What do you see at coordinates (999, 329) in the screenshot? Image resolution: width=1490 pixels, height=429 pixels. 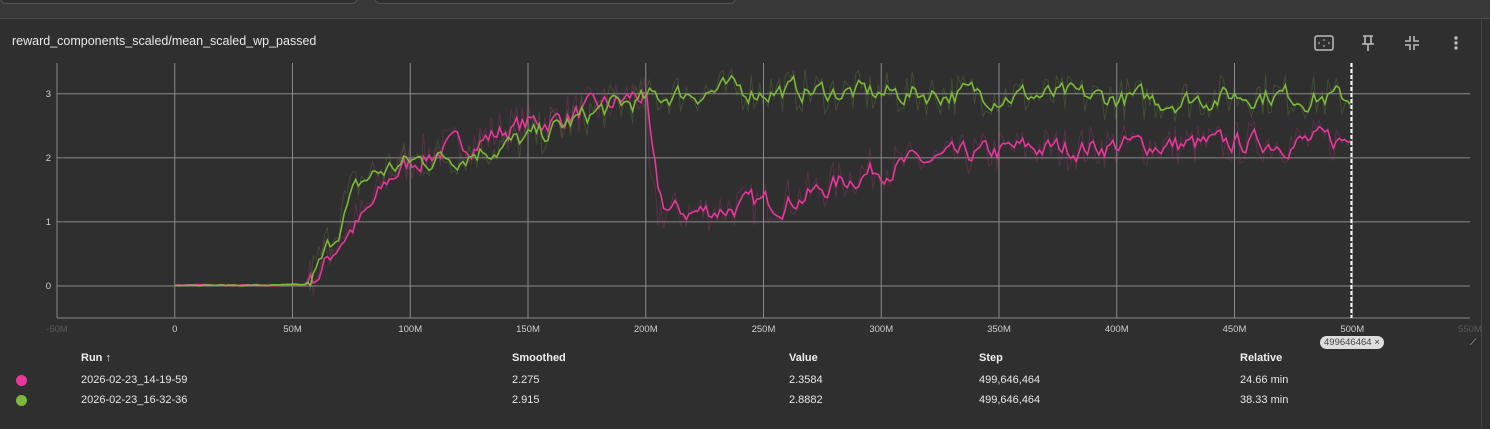 I see `x-tick-label: 350M` at bounding box center [999, 329].